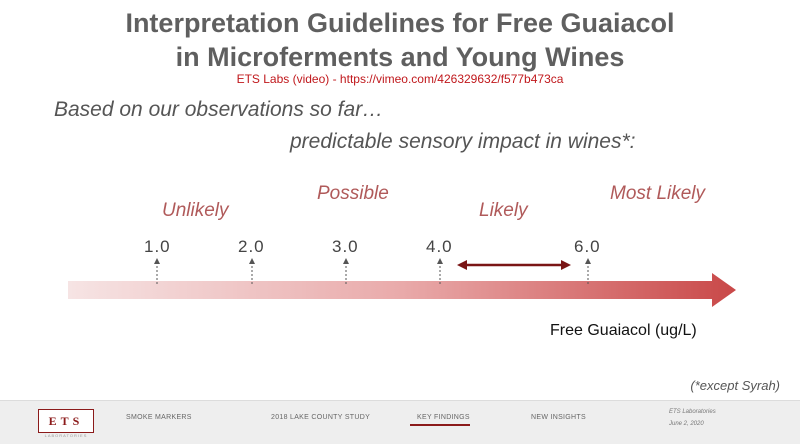 Image resolution: width=800 pixels, height=444 pixels. What do you see at coordinates (157, 246) in the screenshot?
I see `tick-label-1: 1.0` at bounding box center [157, 246].